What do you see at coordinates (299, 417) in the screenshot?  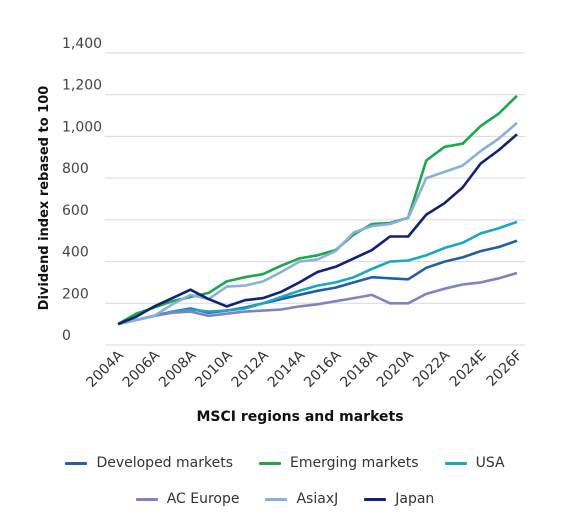 I see `x-axis-label: MSCI regions and markets` at bounding box center [299, 417].